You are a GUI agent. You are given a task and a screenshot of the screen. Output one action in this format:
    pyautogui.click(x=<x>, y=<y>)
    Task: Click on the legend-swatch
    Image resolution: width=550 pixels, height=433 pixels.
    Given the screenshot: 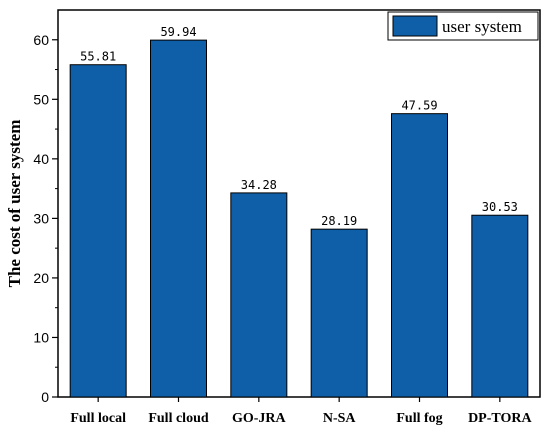 What is the action you would take?
    pyautogui.click(x=415, y=26)
    